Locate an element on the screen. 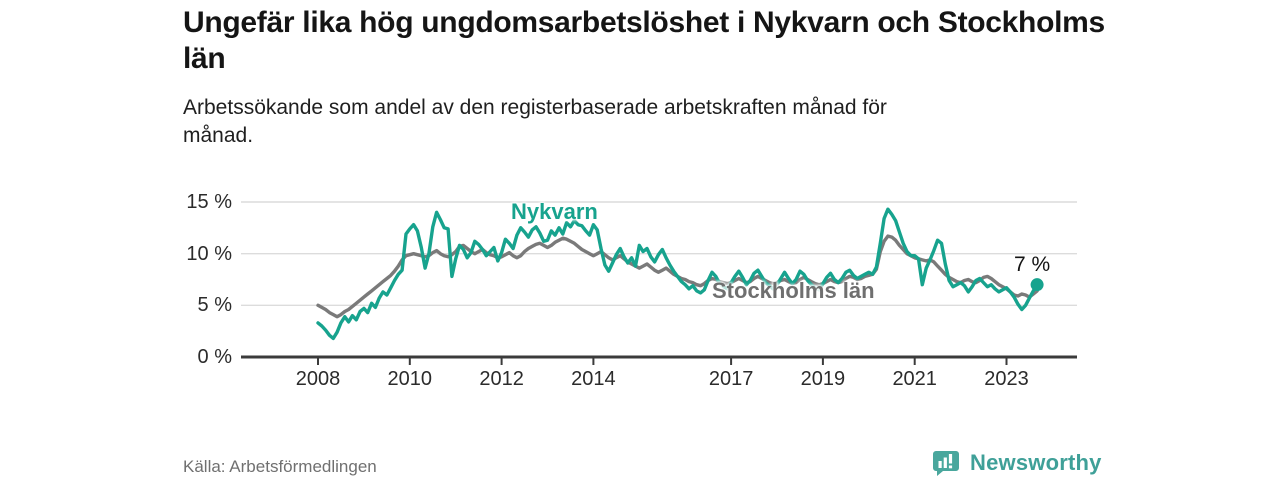 The image size is (1280, 480). newsworthy-logo: Newsworthy is located at coordinates (1016, 463).